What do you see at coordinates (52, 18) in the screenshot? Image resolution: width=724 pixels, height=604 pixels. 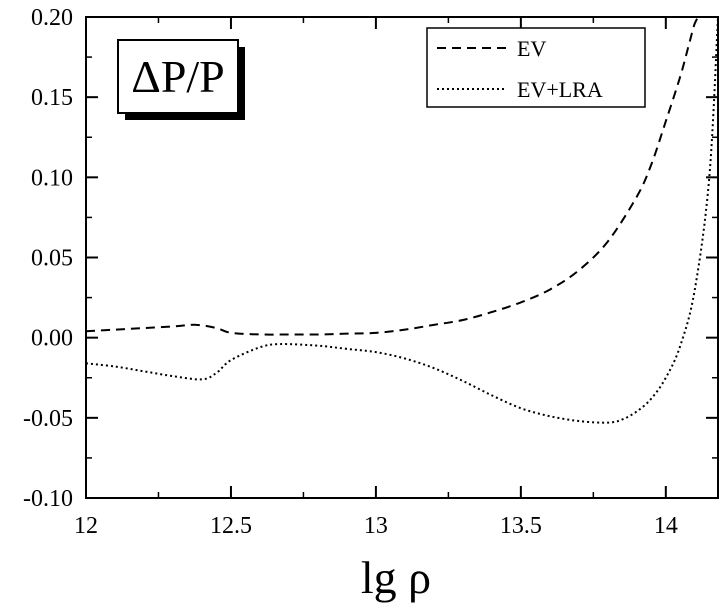 I see `y-tick-label: 0.20` at bounding box center [52, 18].